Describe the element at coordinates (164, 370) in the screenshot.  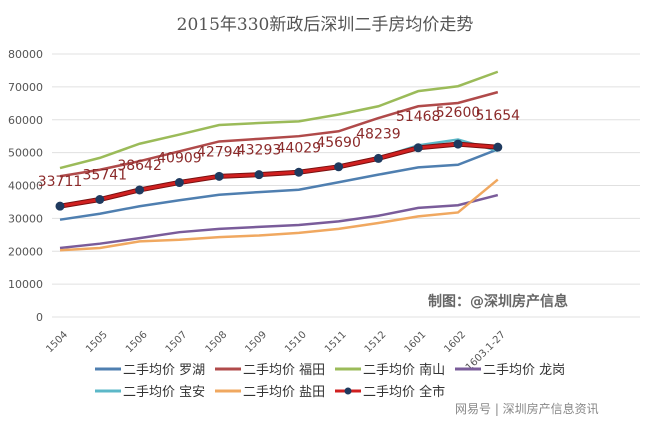
I see `legend-label: 二手均价 罗湖` at that location.